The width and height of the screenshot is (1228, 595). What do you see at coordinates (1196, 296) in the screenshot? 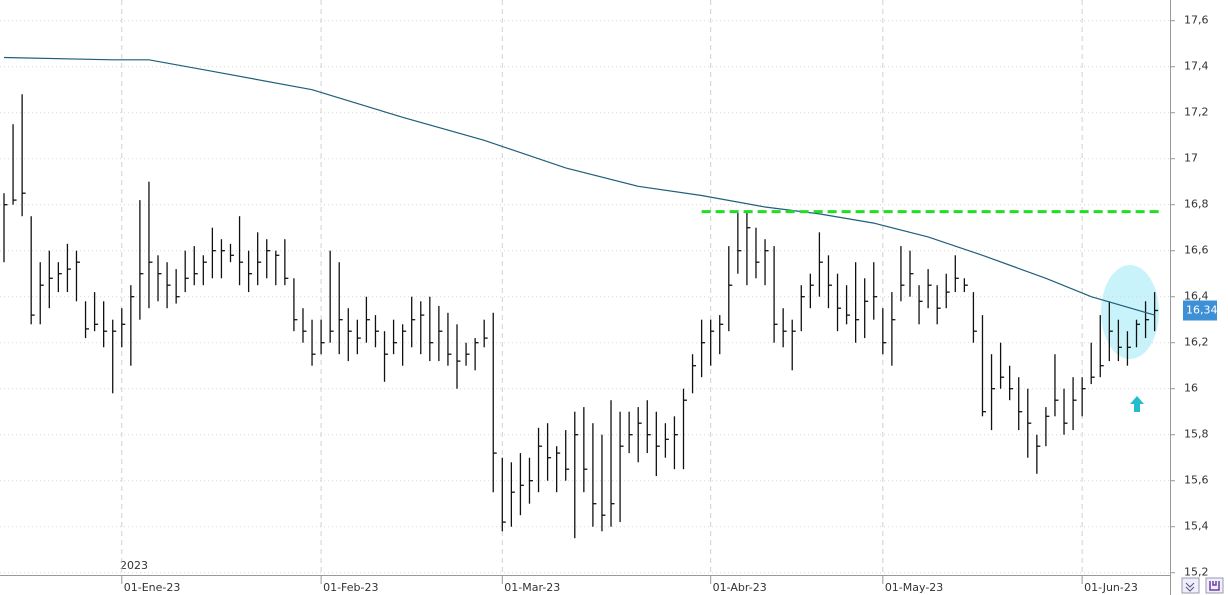
I see `y-tick-label: 16,4` at bounding box center [1196, 296].